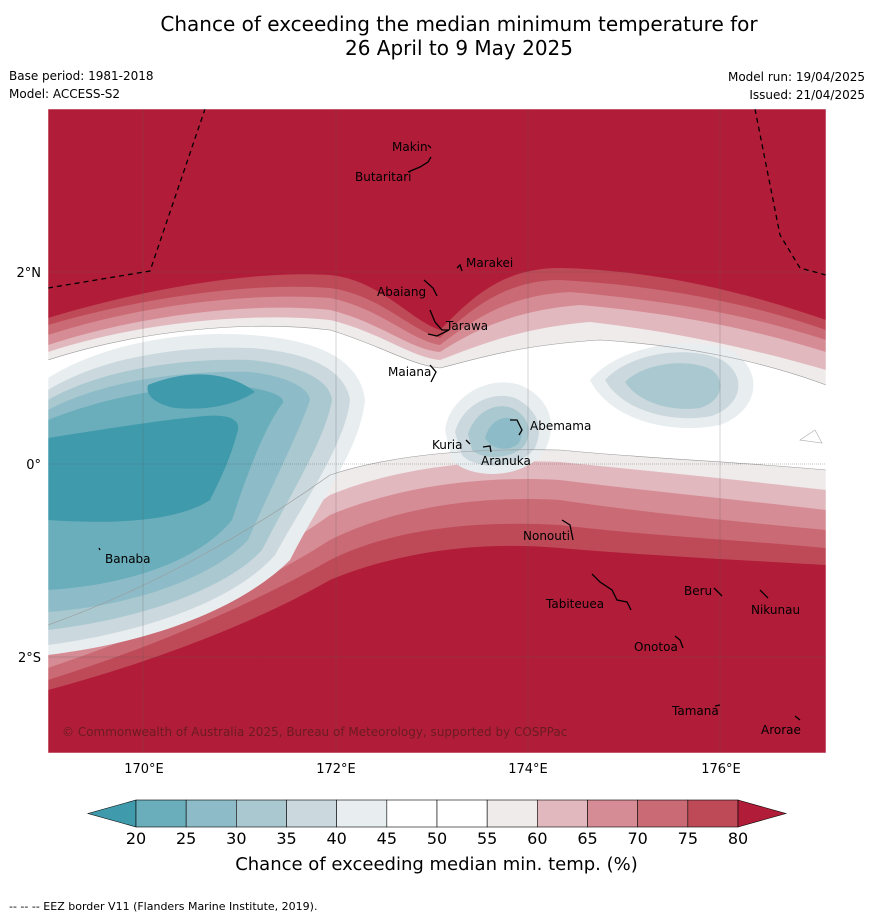  What do you see at coordinates (447, 445) in the screenshot?
I see `place-kuria: Kuria` at bounding box center [447, 445].